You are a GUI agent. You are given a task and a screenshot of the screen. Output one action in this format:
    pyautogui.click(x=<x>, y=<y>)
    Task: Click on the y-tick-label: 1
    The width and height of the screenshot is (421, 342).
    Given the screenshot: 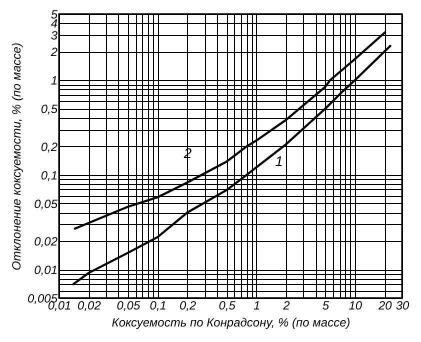 What is the action you would take?
    pyautogui.click(x=54, y=81)
    